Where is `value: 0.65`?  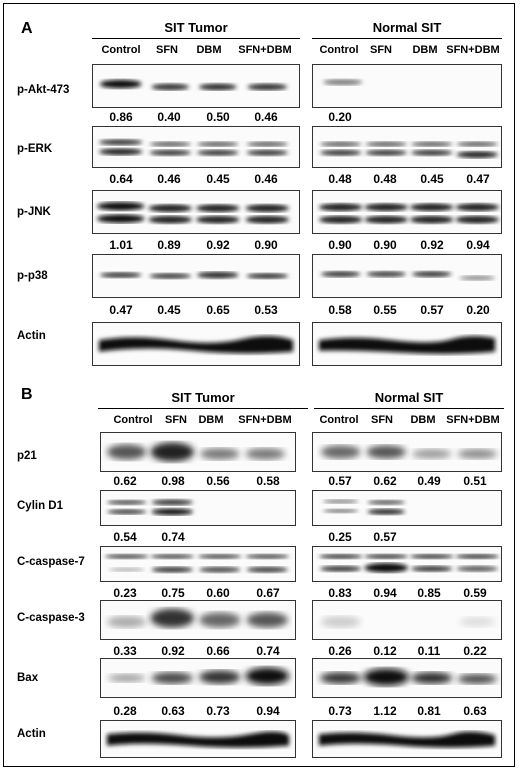 value: 0.65 is located at coordinates (218, 310).